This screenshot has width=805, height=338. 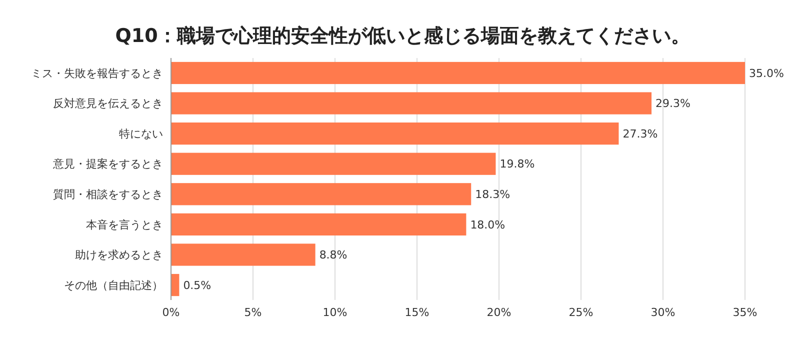 I want to click on data-label: 29.3%, so click(x=673, y=103).